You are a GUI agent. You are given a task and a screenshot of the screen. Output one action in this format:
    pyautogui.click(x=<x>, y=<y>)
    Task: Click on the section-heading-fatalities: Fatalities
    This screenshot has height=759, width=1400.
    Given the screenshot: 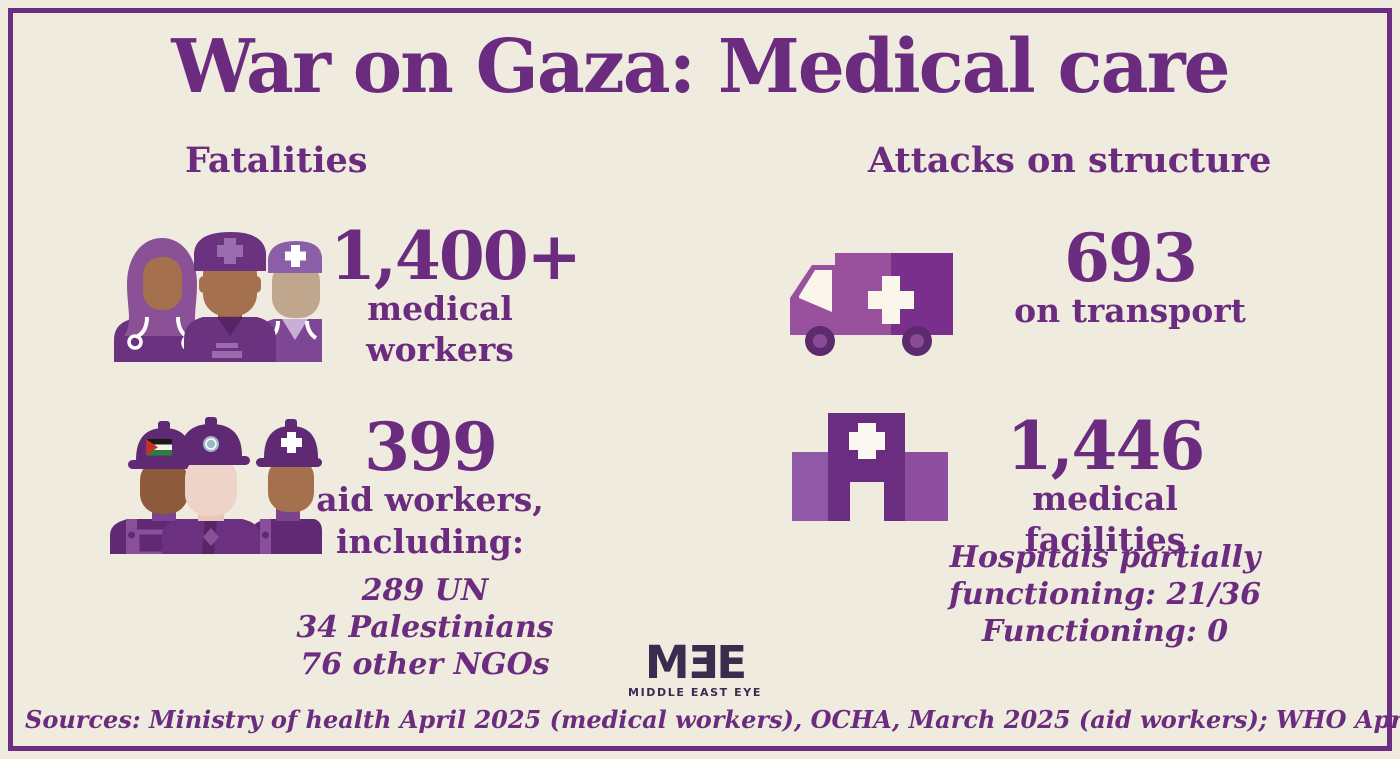 What is the action you would take?
    pyautogui.click(x=276, y=160)
    